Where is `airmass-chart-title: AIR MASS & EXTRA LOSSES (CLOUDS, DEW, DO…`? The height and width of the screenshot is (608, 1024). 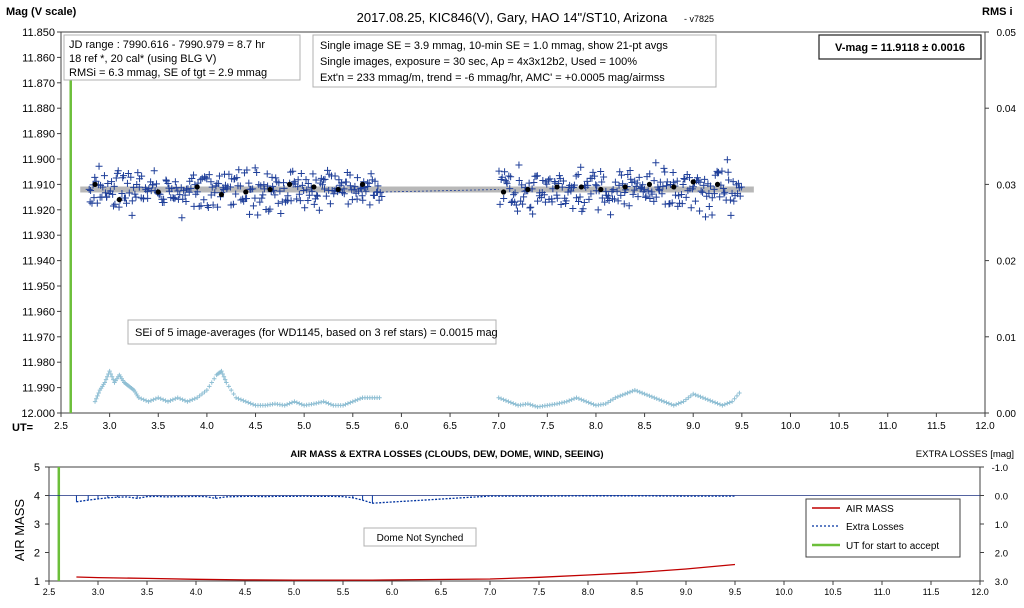
airmass-chart-title: AIR MASS & EXTRA LOSSES (CLOUDS, DEW, DO… is located at coordinates (446, 454).